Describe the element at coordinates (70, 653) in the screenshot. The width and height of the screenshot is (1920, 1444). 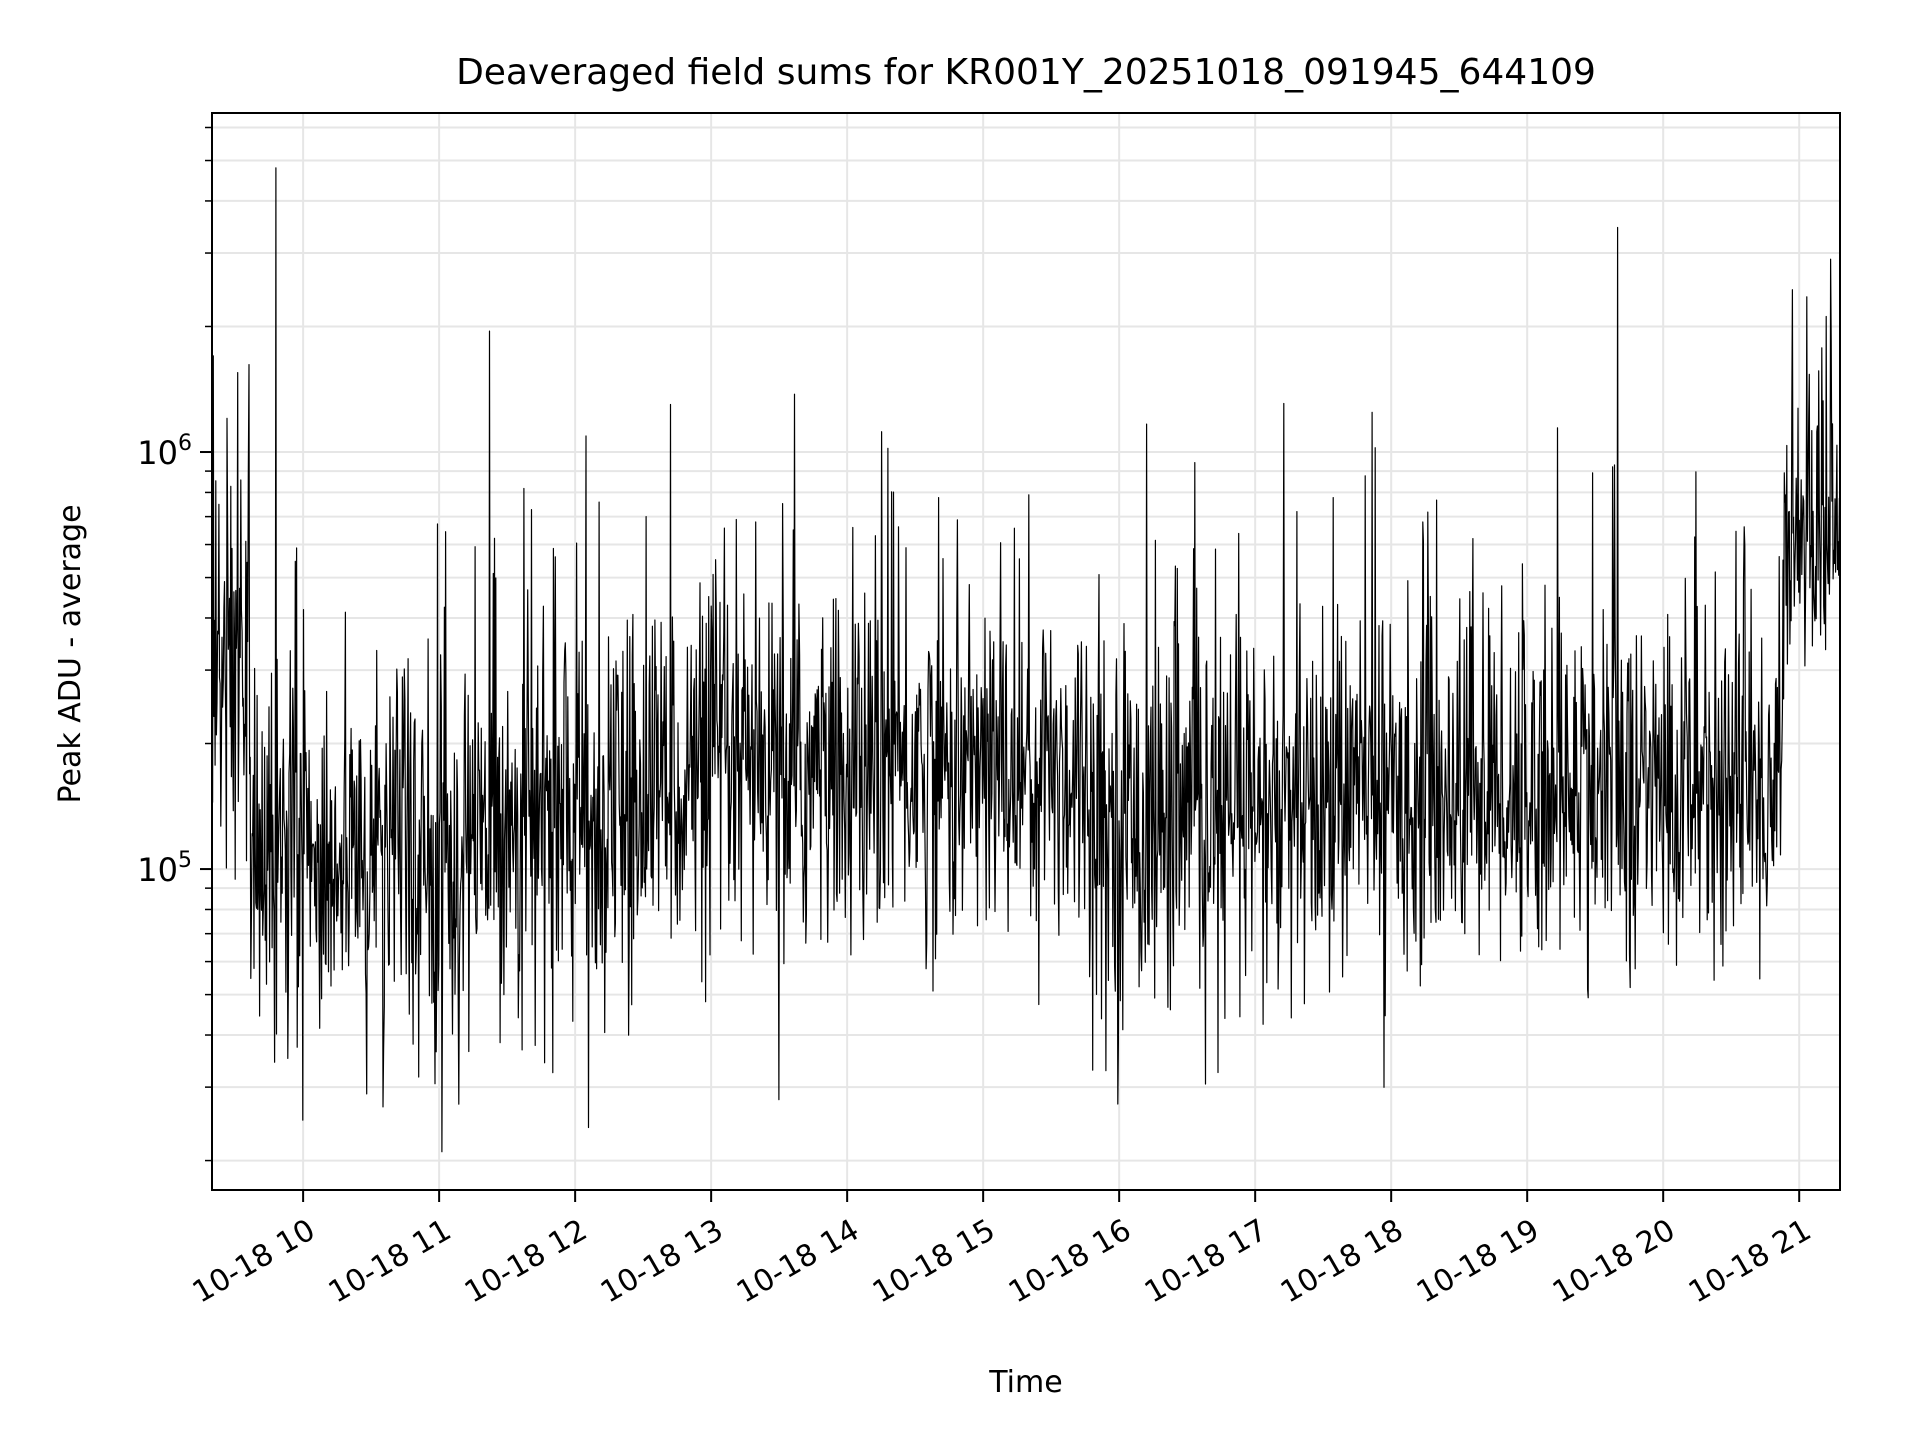
I see `y-axis-label: Peak ADU - average` at that location.